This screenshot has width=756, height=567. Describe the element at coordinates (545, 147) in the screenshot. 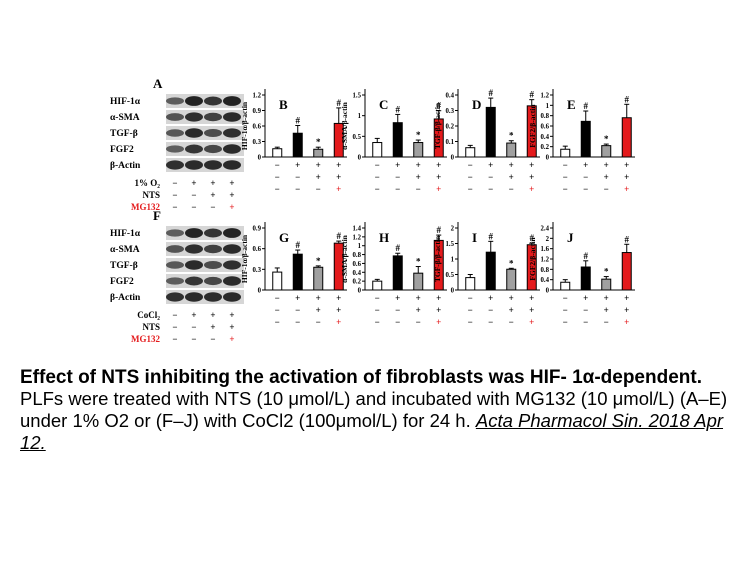

I see `y-tick-label: 0.2` at that location.